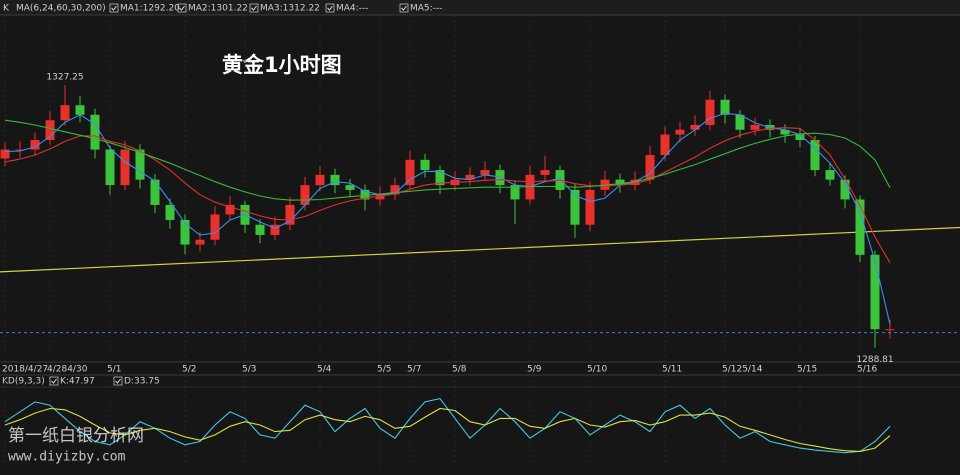 Image resolution: width=960 pixels, height=475 pixels. Describe the element at coordinates (77, 382) in the screenshot. I see `legend-entry: K:47.97` at that location.